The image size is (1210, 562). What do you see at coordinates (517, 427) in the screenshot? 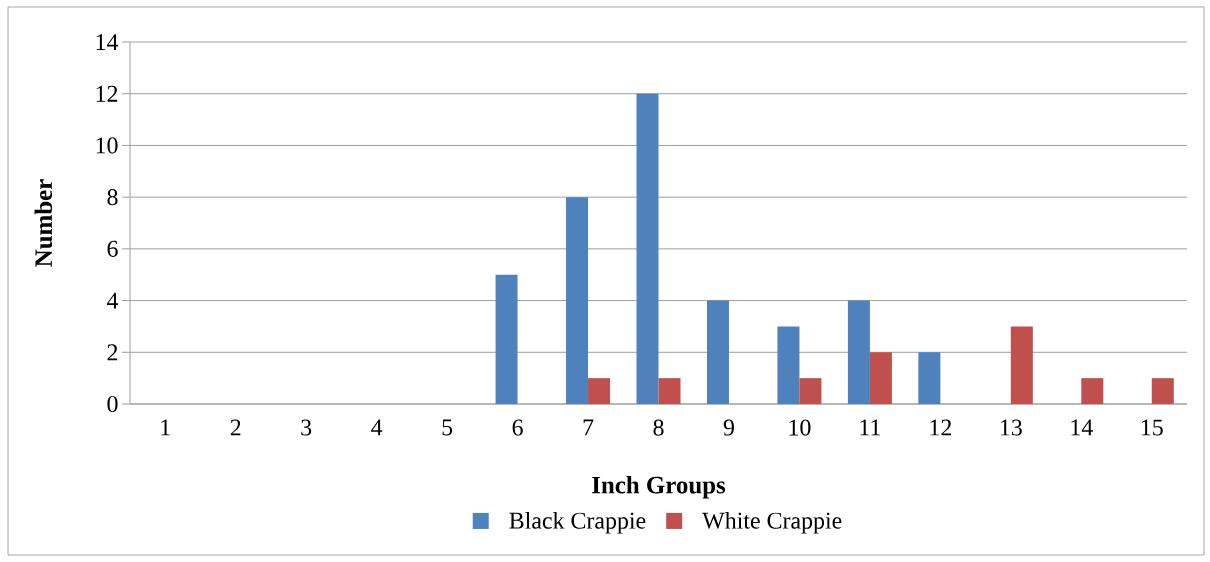
I see `x-tick-label: 6` at bounding box center [517, 427].